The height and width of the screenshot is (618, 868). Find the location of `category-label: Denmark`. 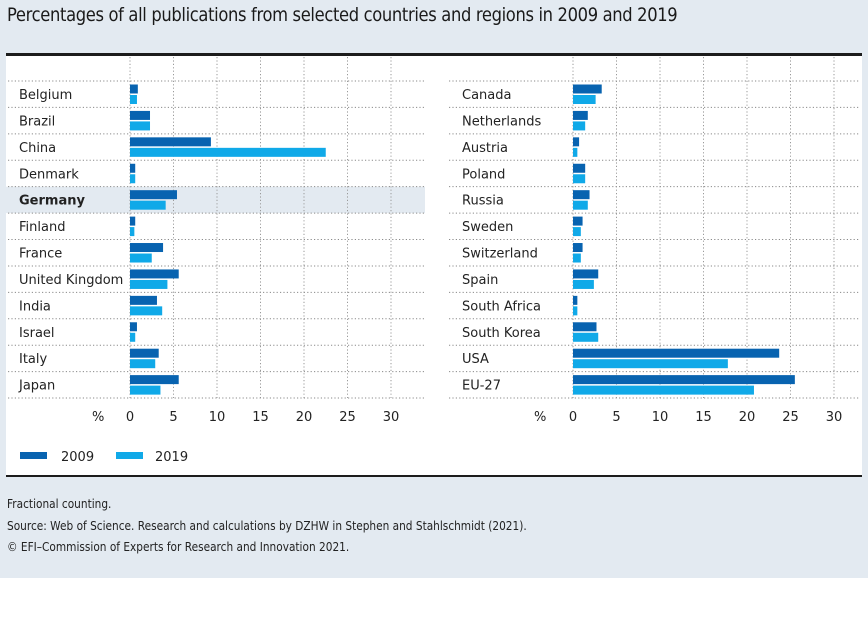

category-label: Denmark is located at coordinates (49, 174).